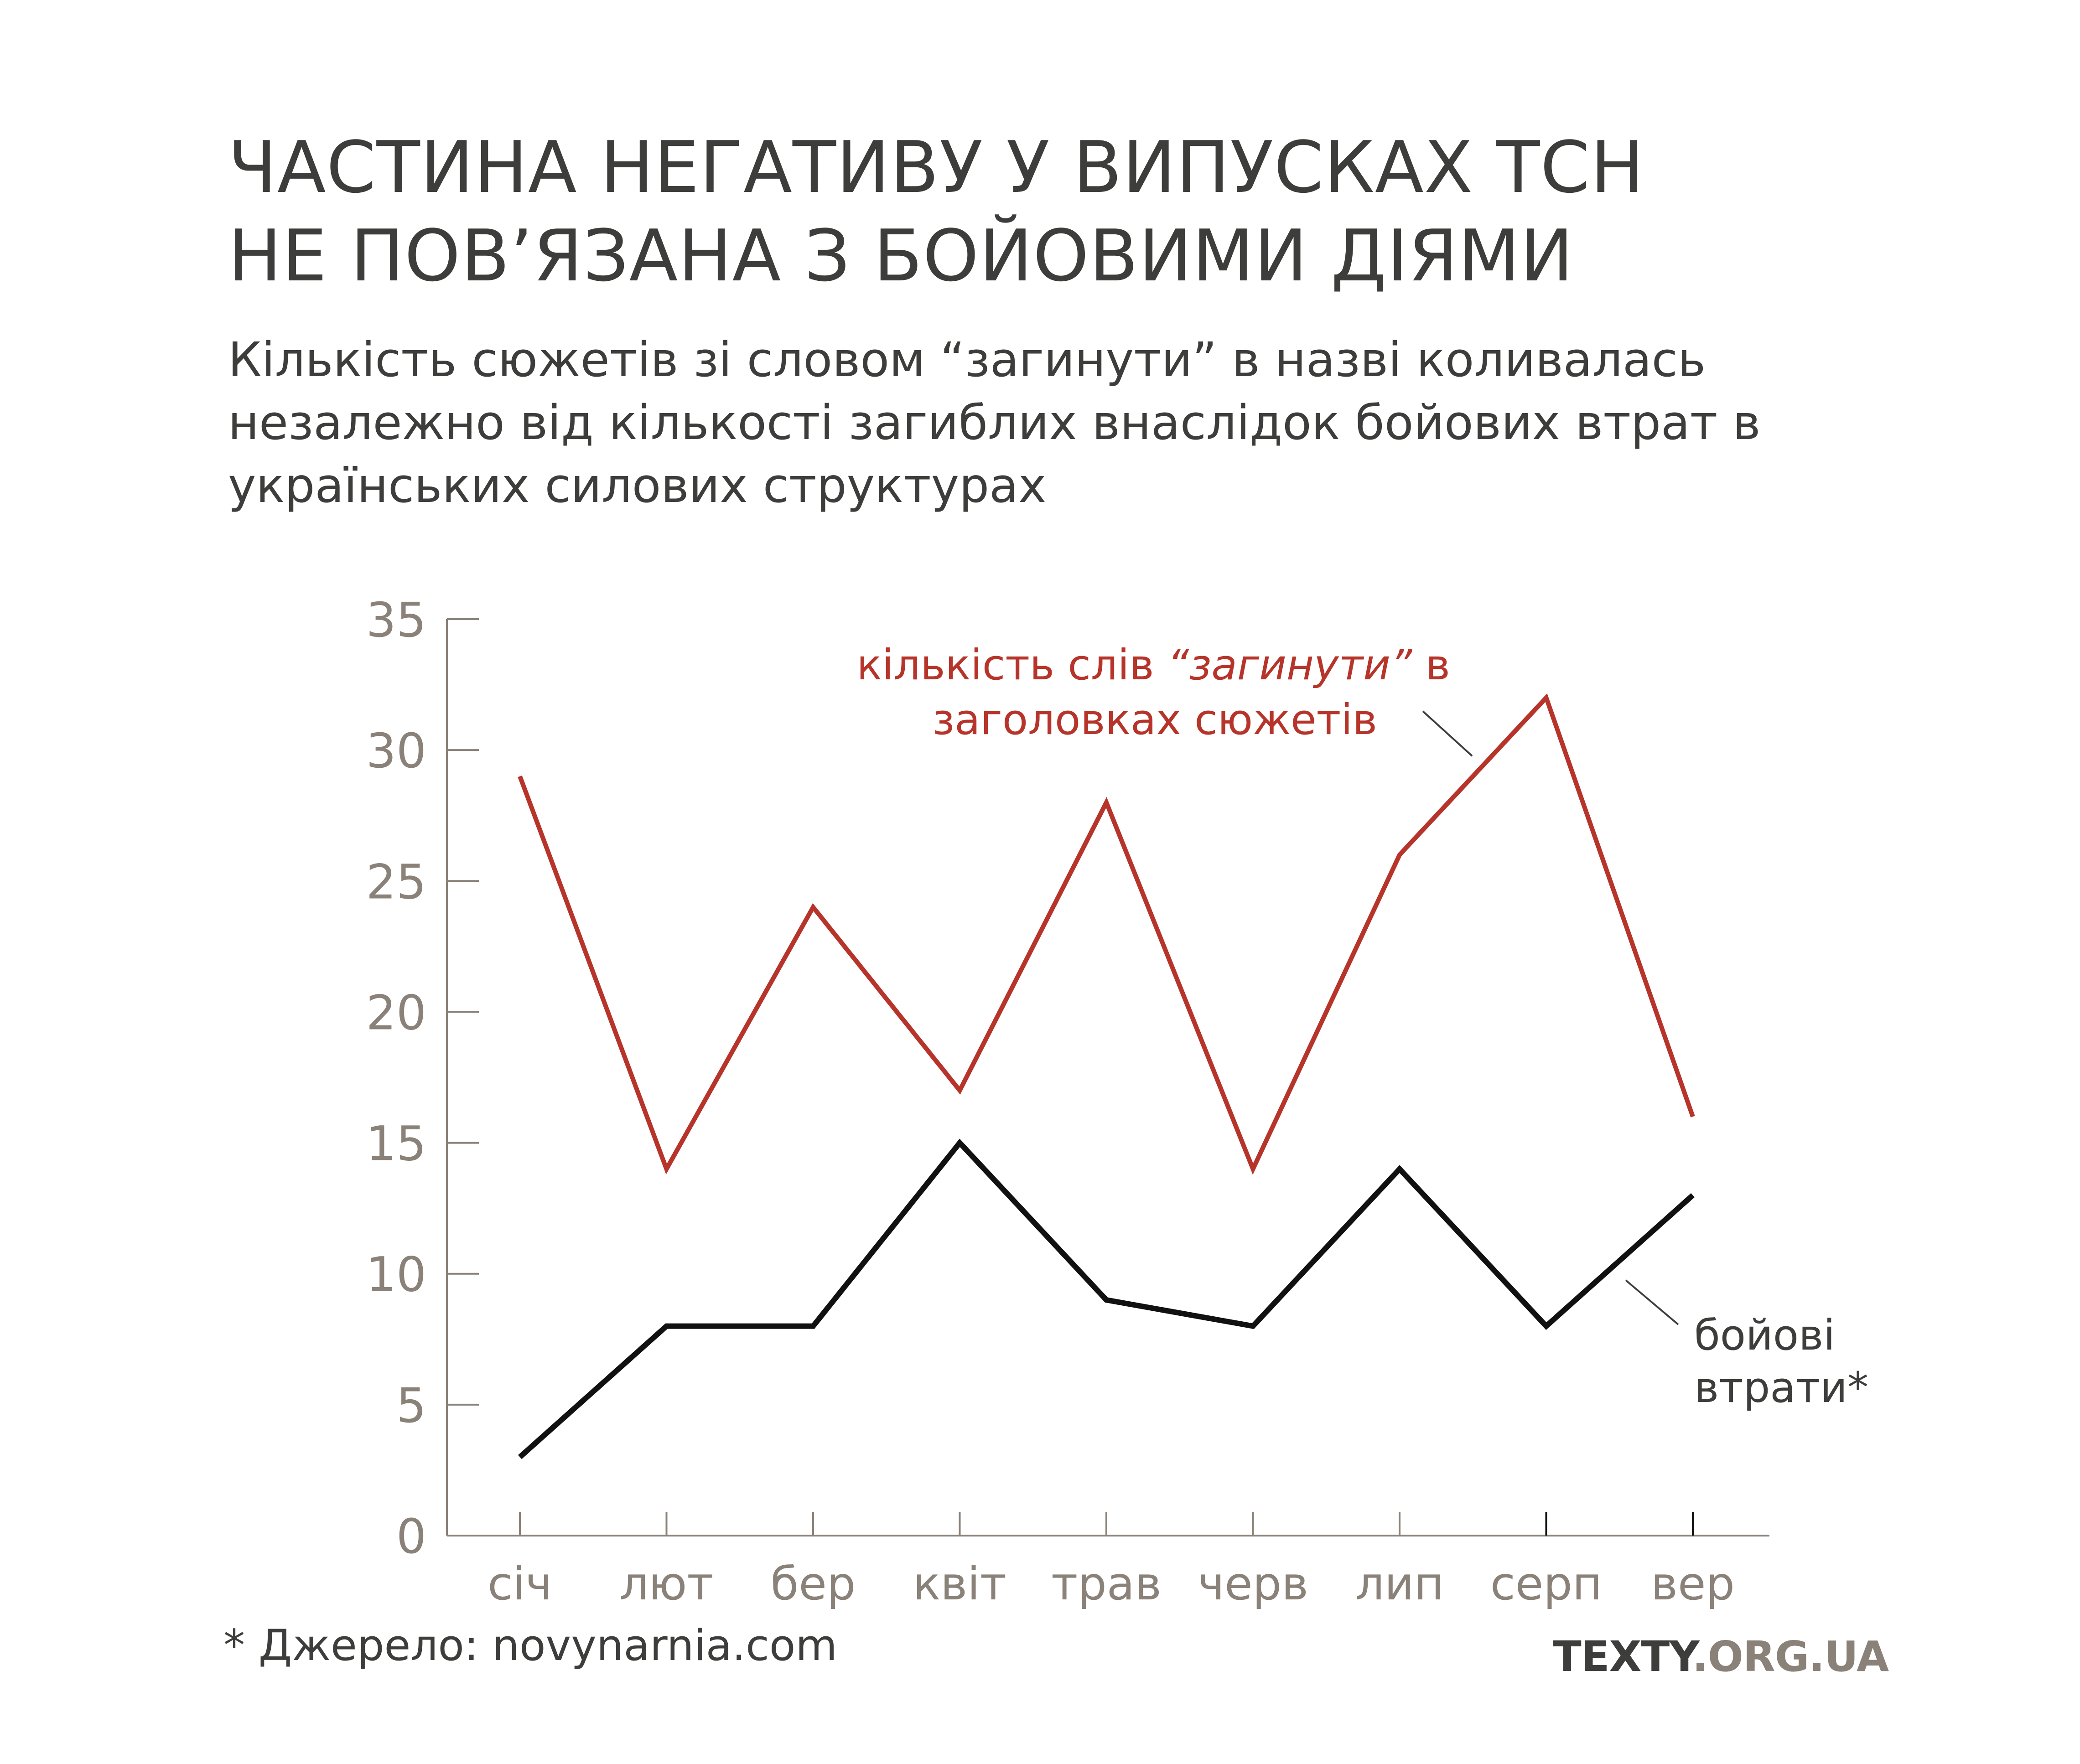  I want to click on series-label-red-line-2: заголовках сюжетів, so click(1154, 719).